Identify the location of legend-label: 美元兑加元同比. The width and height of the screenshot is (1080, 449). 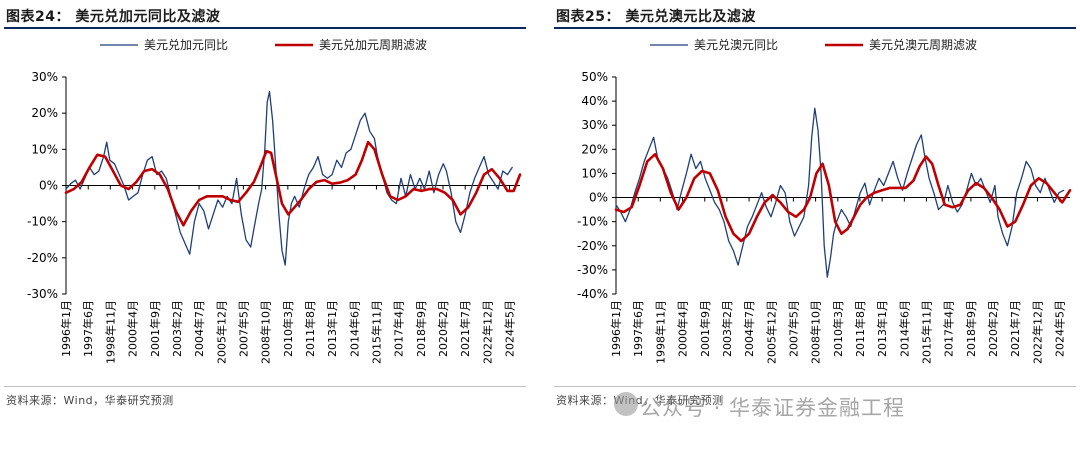
(186, 45).